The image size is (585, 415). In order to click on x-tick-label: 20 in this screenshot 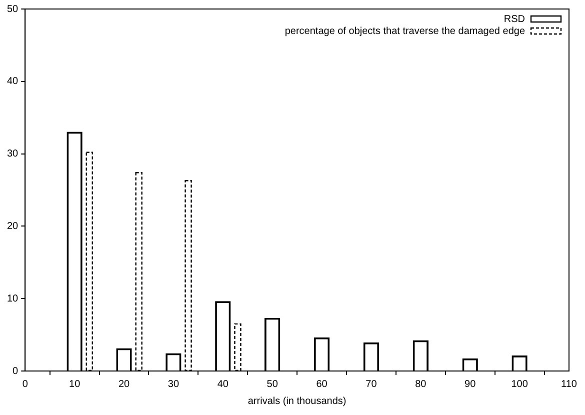, I will do `click(124, 384)`.